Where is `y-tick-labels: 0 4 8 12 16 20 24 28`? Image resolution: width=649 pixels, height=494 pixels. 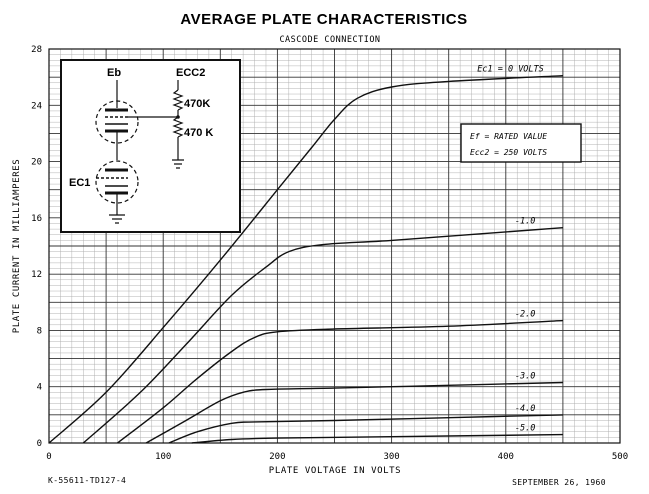
y-tick-labels: 0 4 8 12 16 20 24 28 is located at coordinates (36, 247).